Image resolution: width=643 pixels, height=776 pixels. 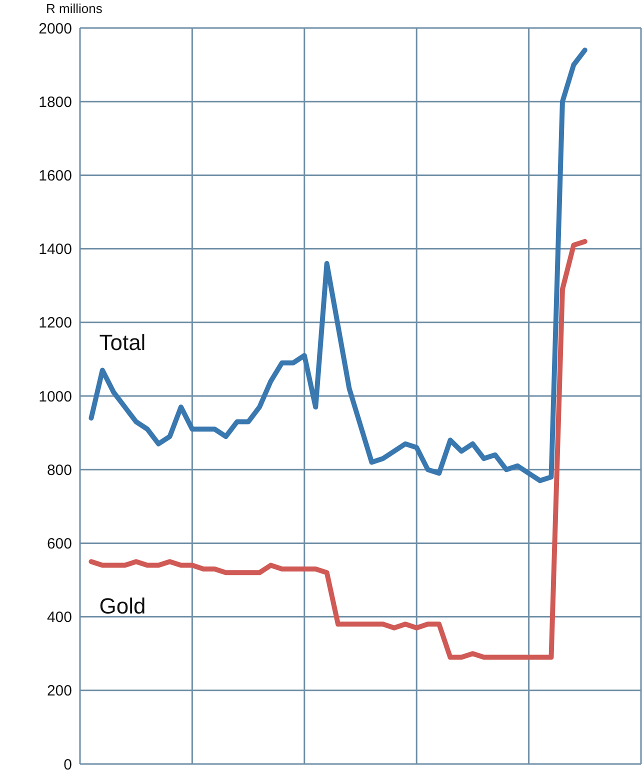 What do you see at coordinates (55, 29) in the screenshot?
I see `y-tick-label: 2000` at bounding box center [55, 29].